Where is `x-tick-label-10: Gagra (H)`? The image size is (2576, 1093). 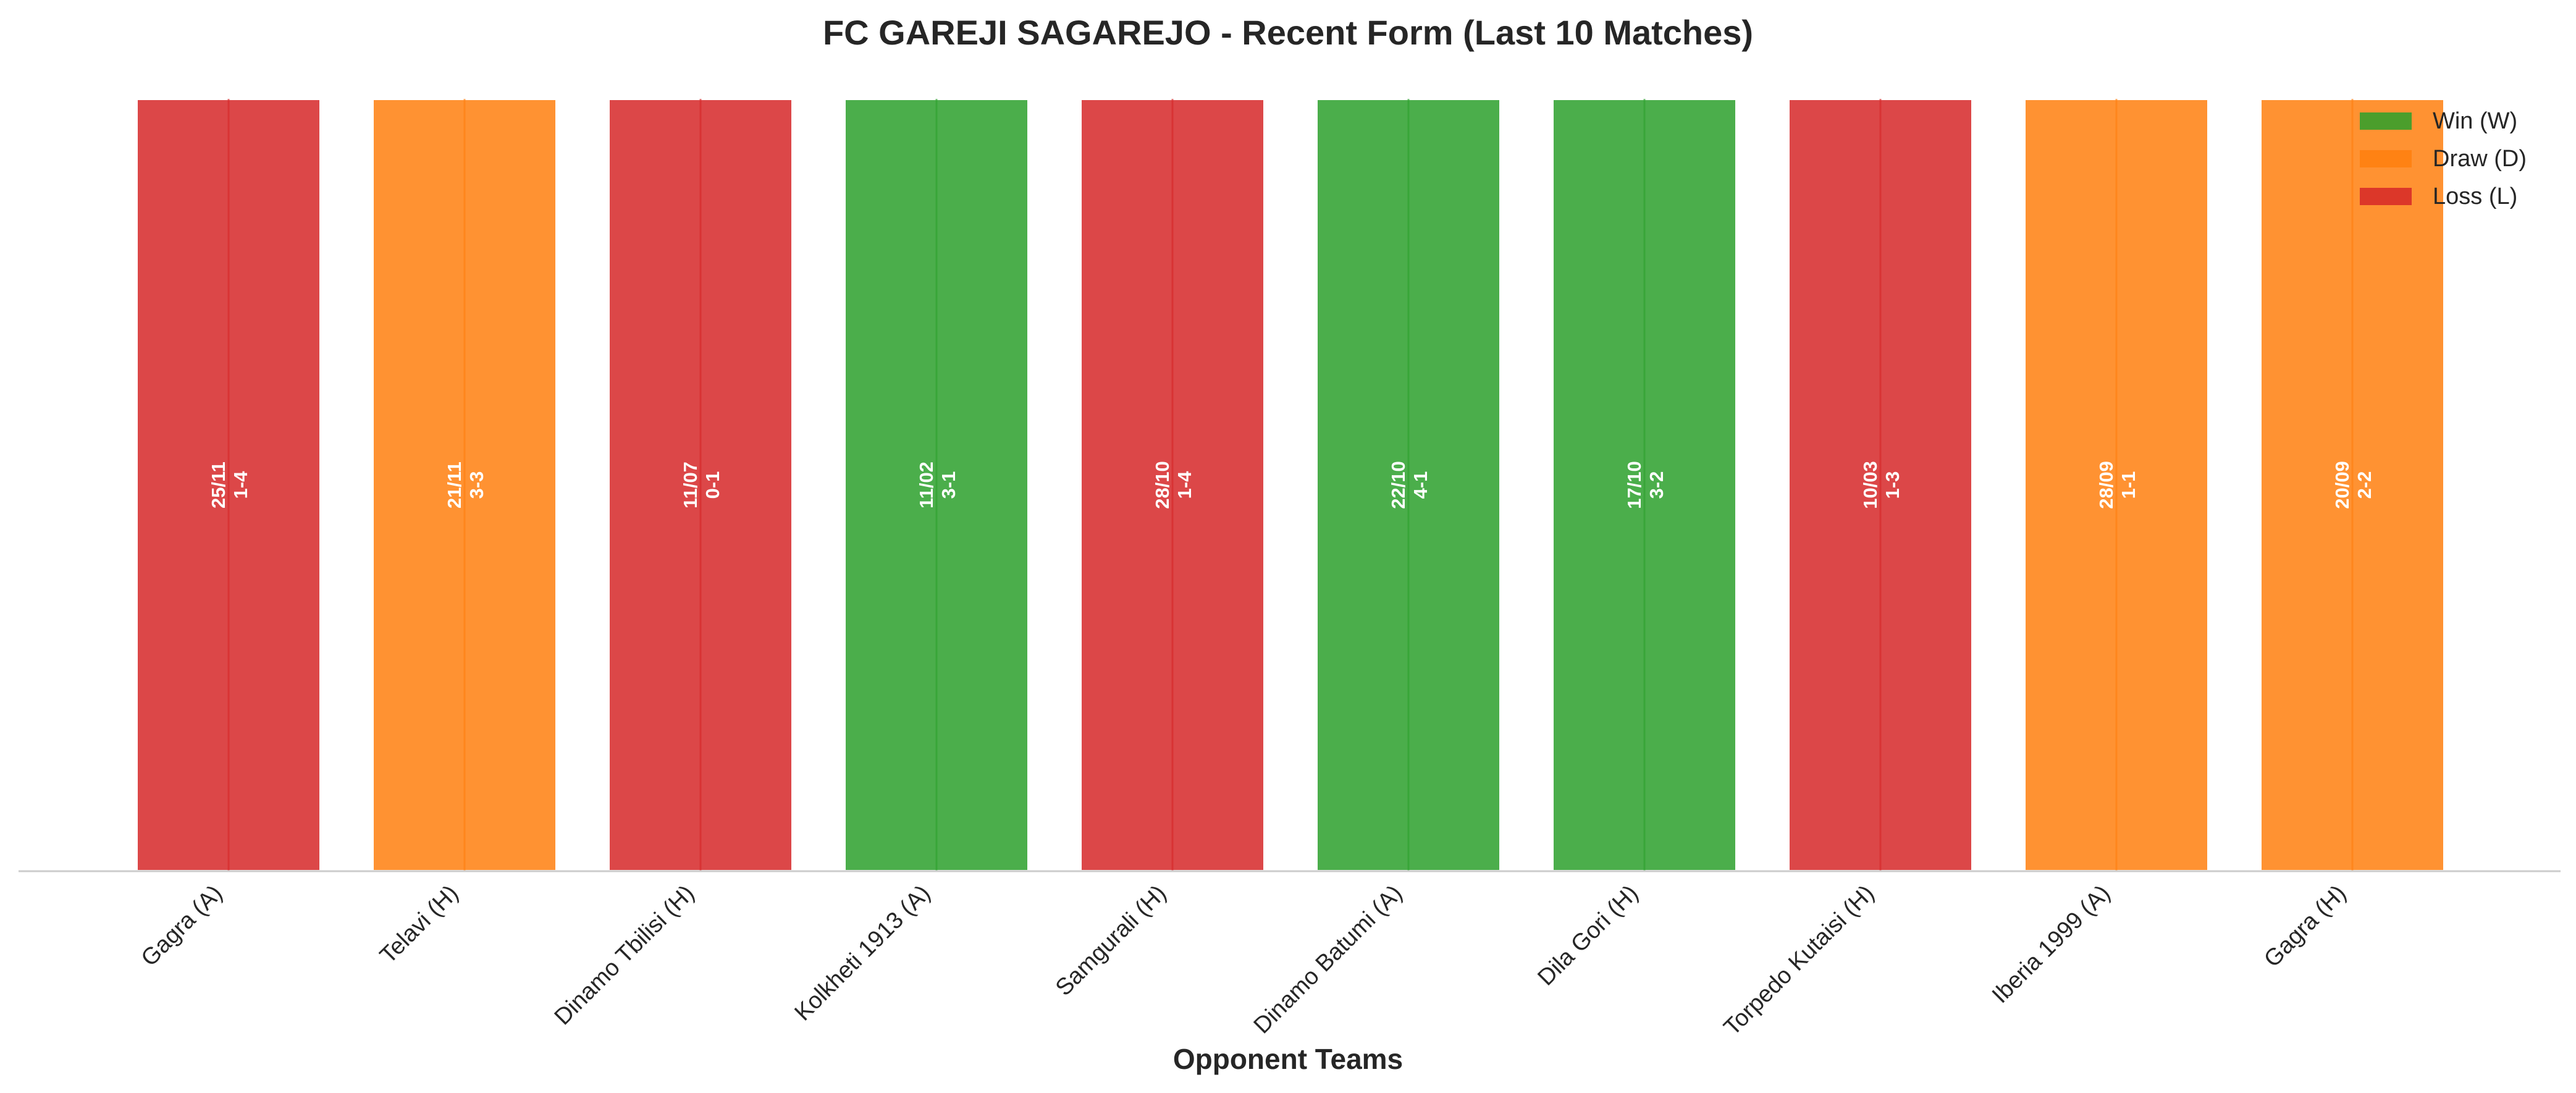
x-tick-label-10: Gagra (H) is located at coordinates (2305, 927).